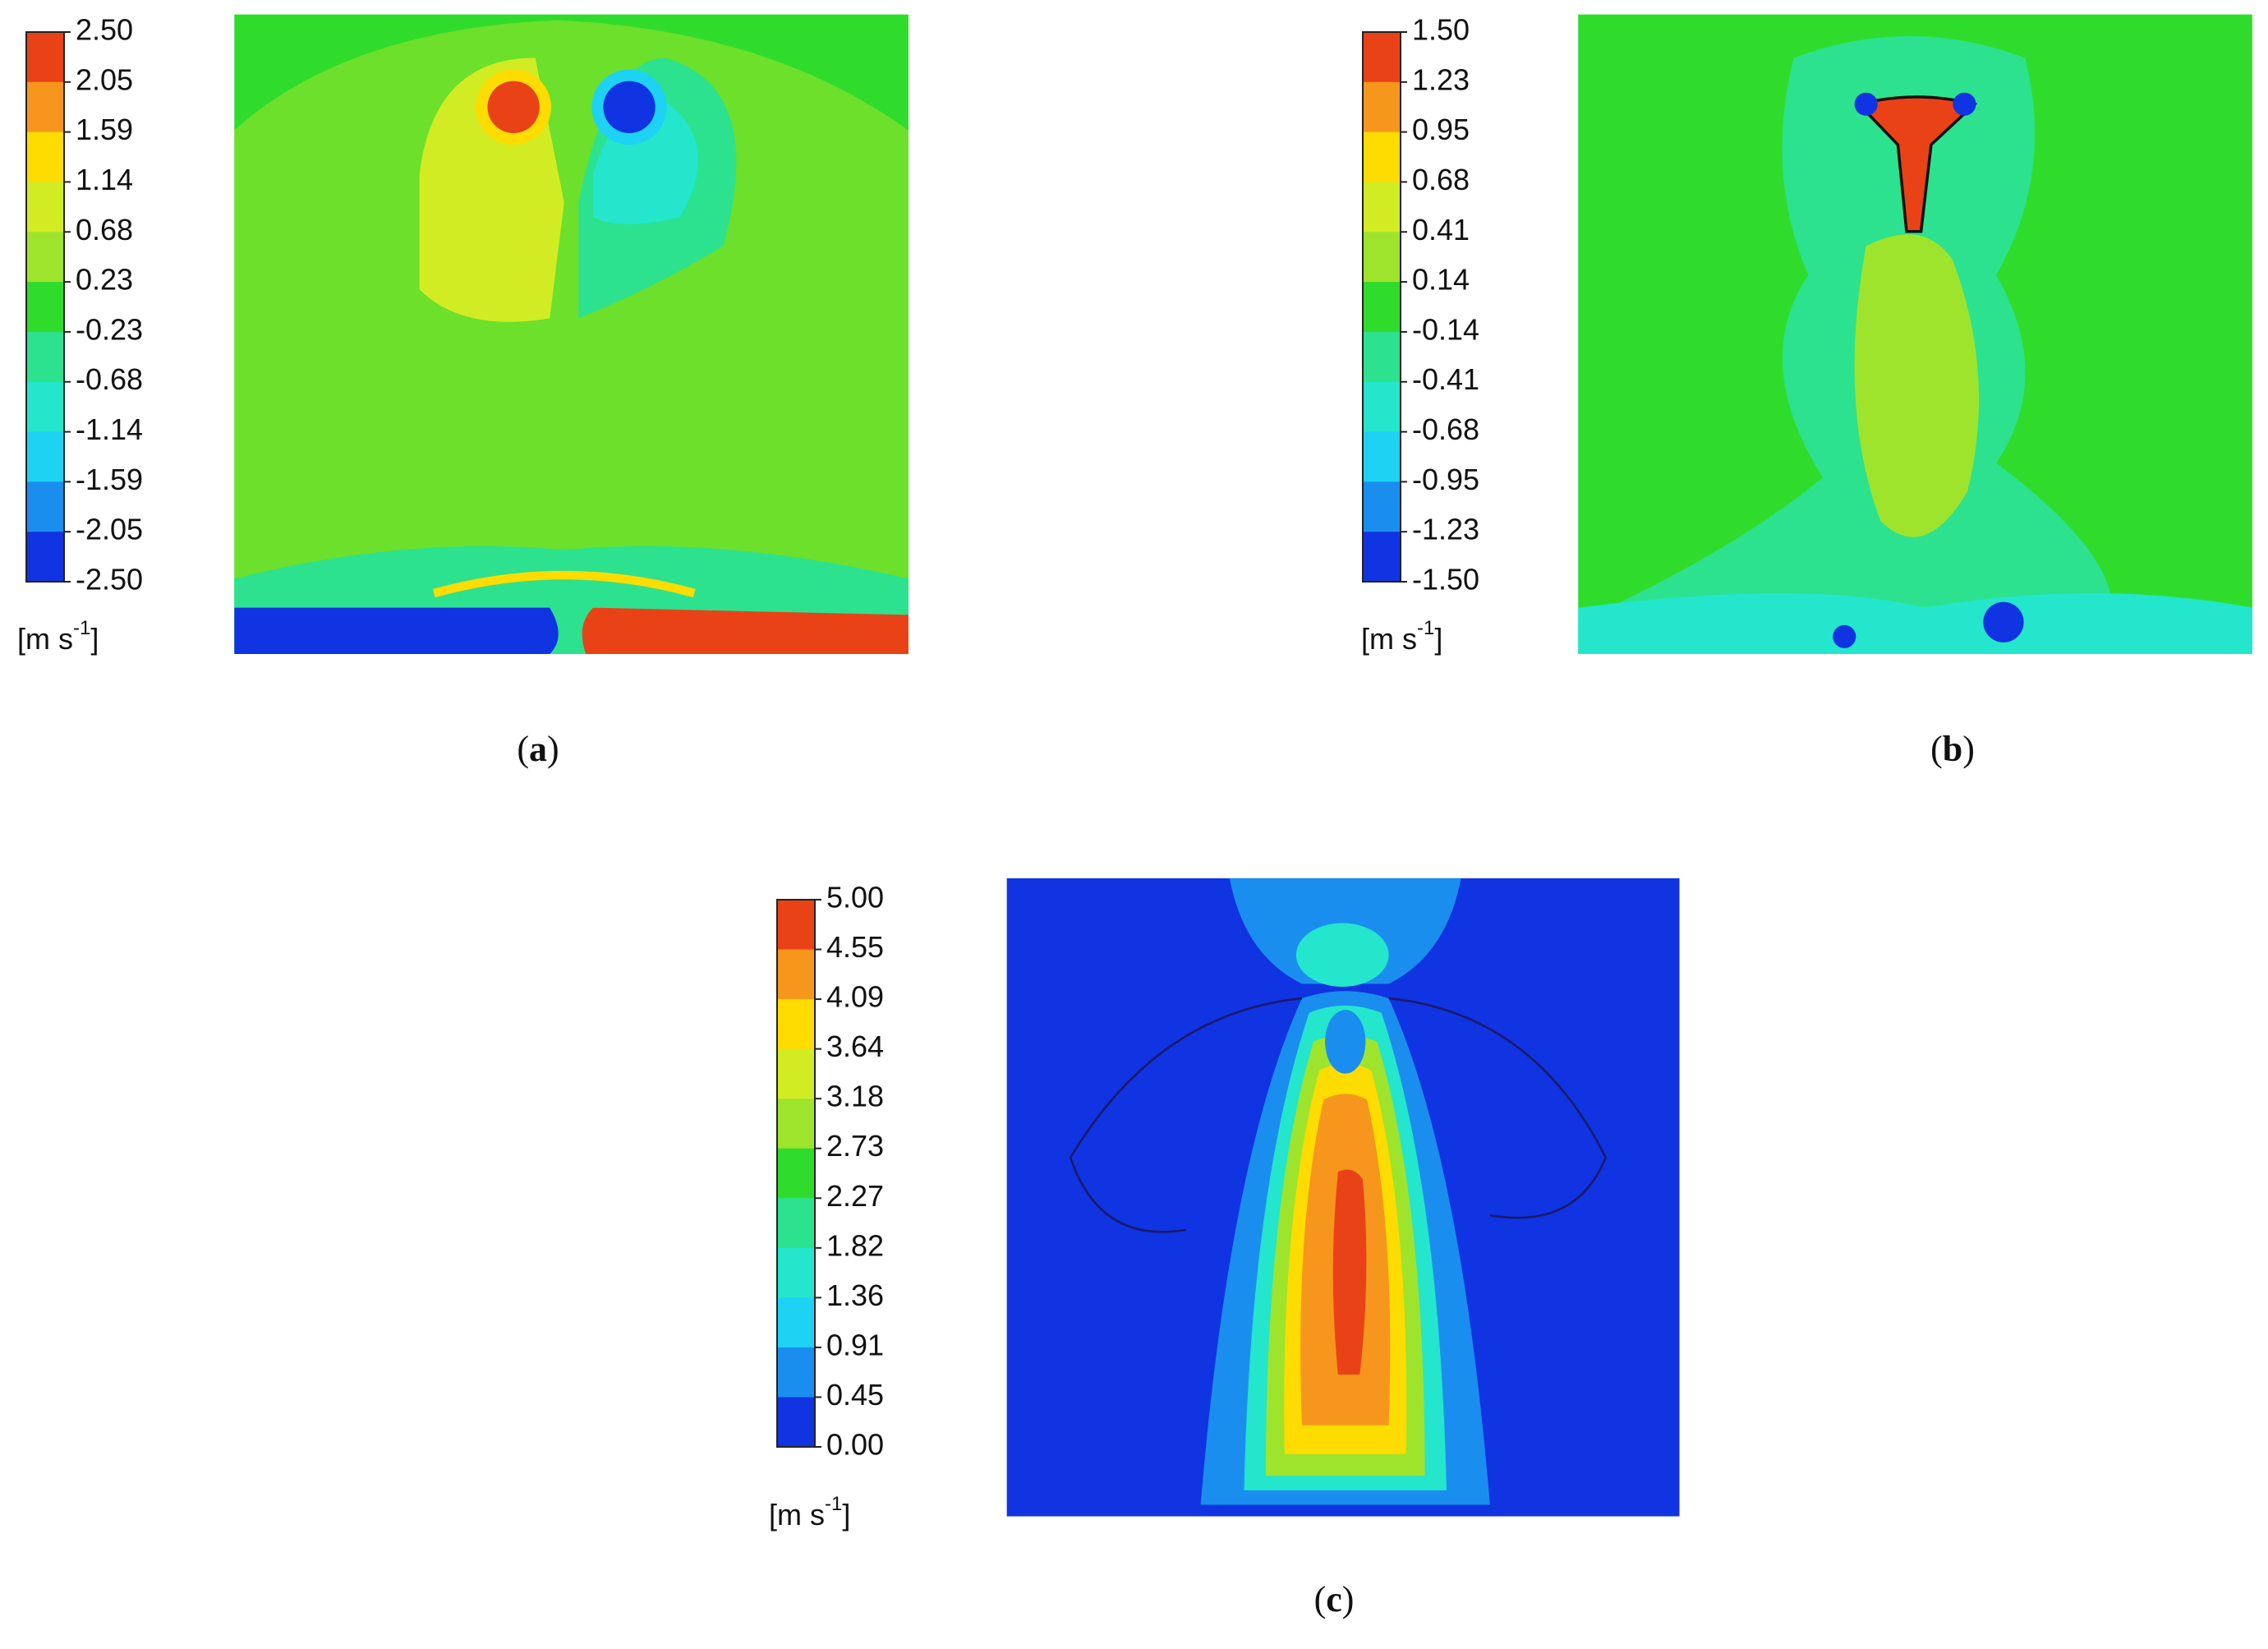  I want to click on colorbar-tick-label: 2.27, so click(855, 1196).